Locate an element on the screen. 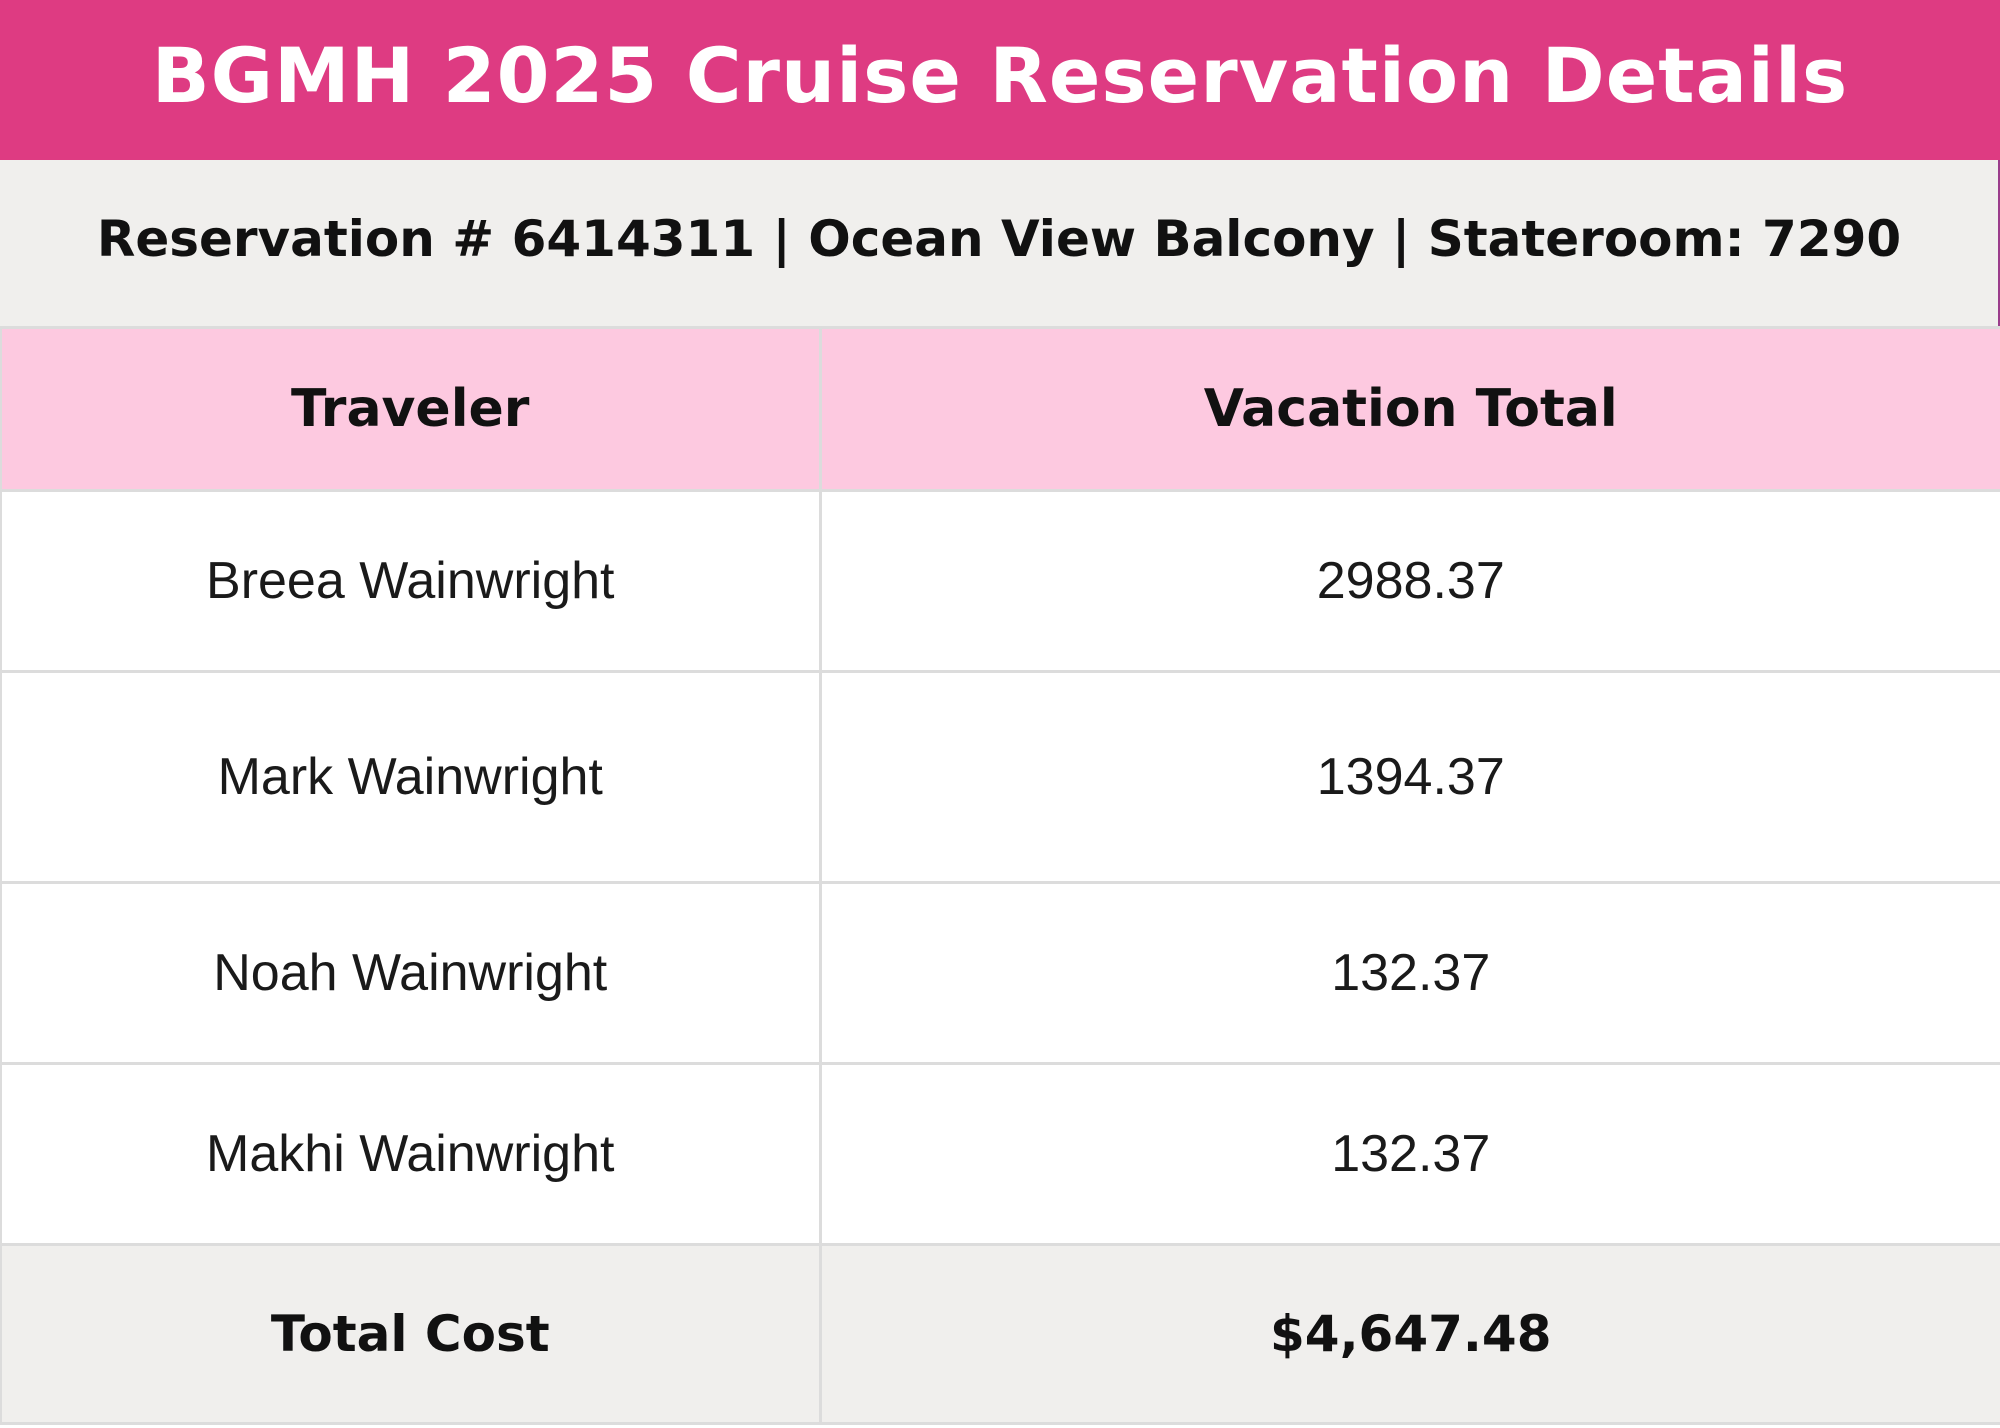  total-cost-label: Total Cost is located at coordinates (411, 1334).